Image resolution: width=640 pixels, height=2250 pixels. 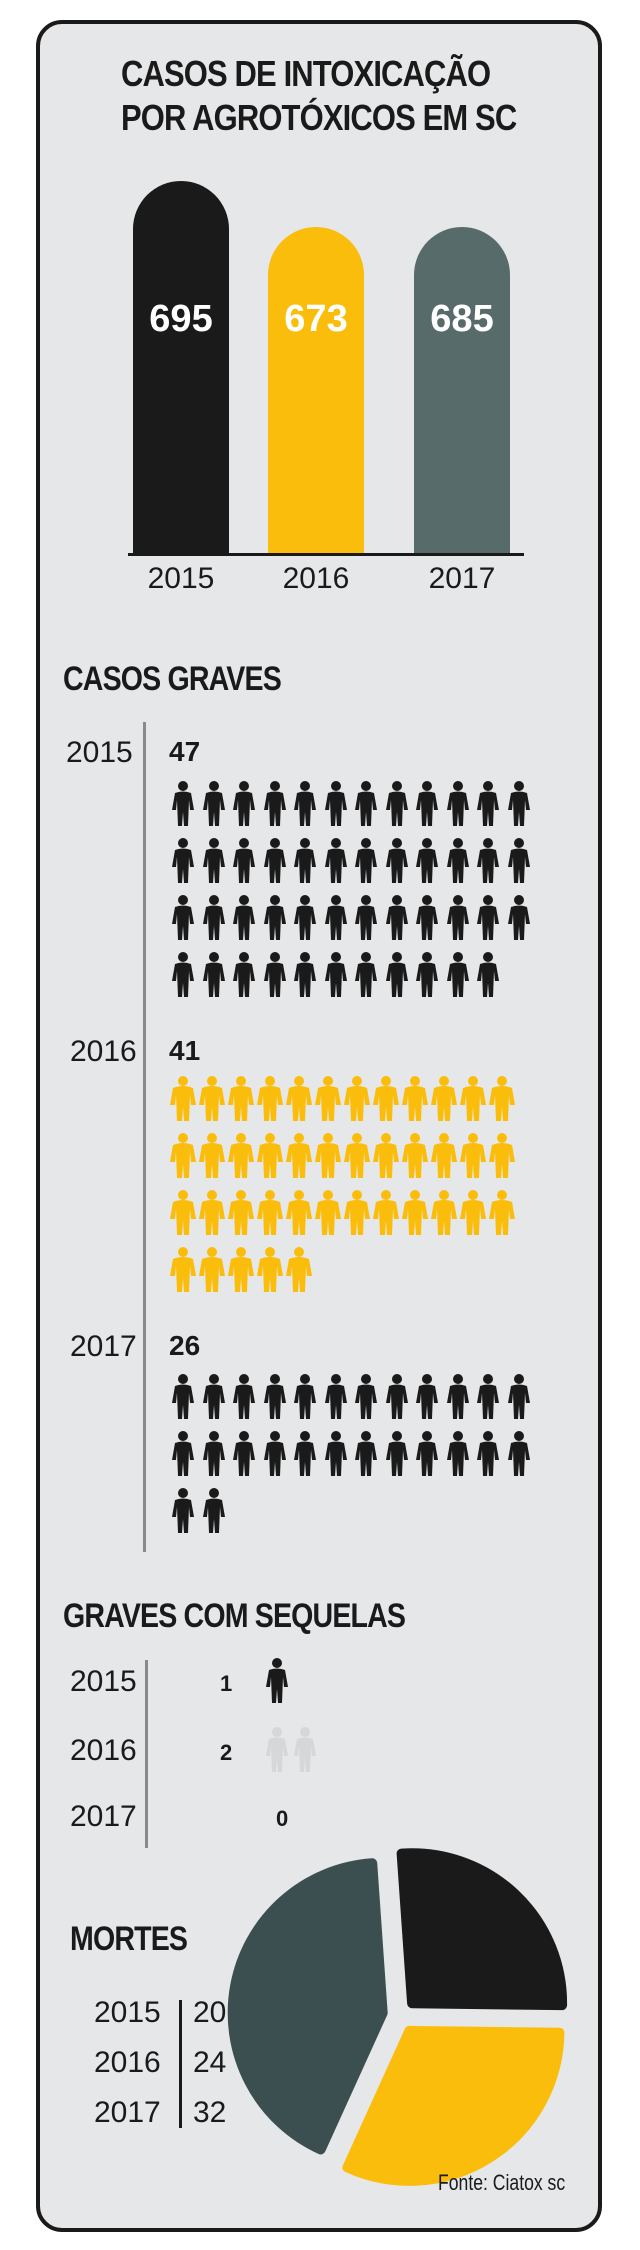 What do you see at coordinates (185, 1345) in the screenshot?
I see `graves-count-2017: 26` at bounding box center [185, 1345].